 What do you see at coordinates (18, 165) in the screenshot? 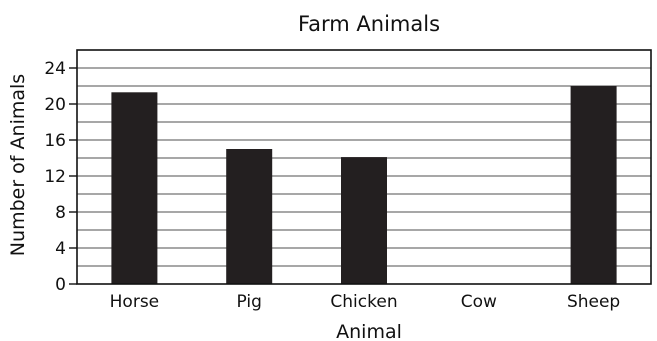
I see `y-axis-label: Number of Animals` at bounding box center [18, 165].